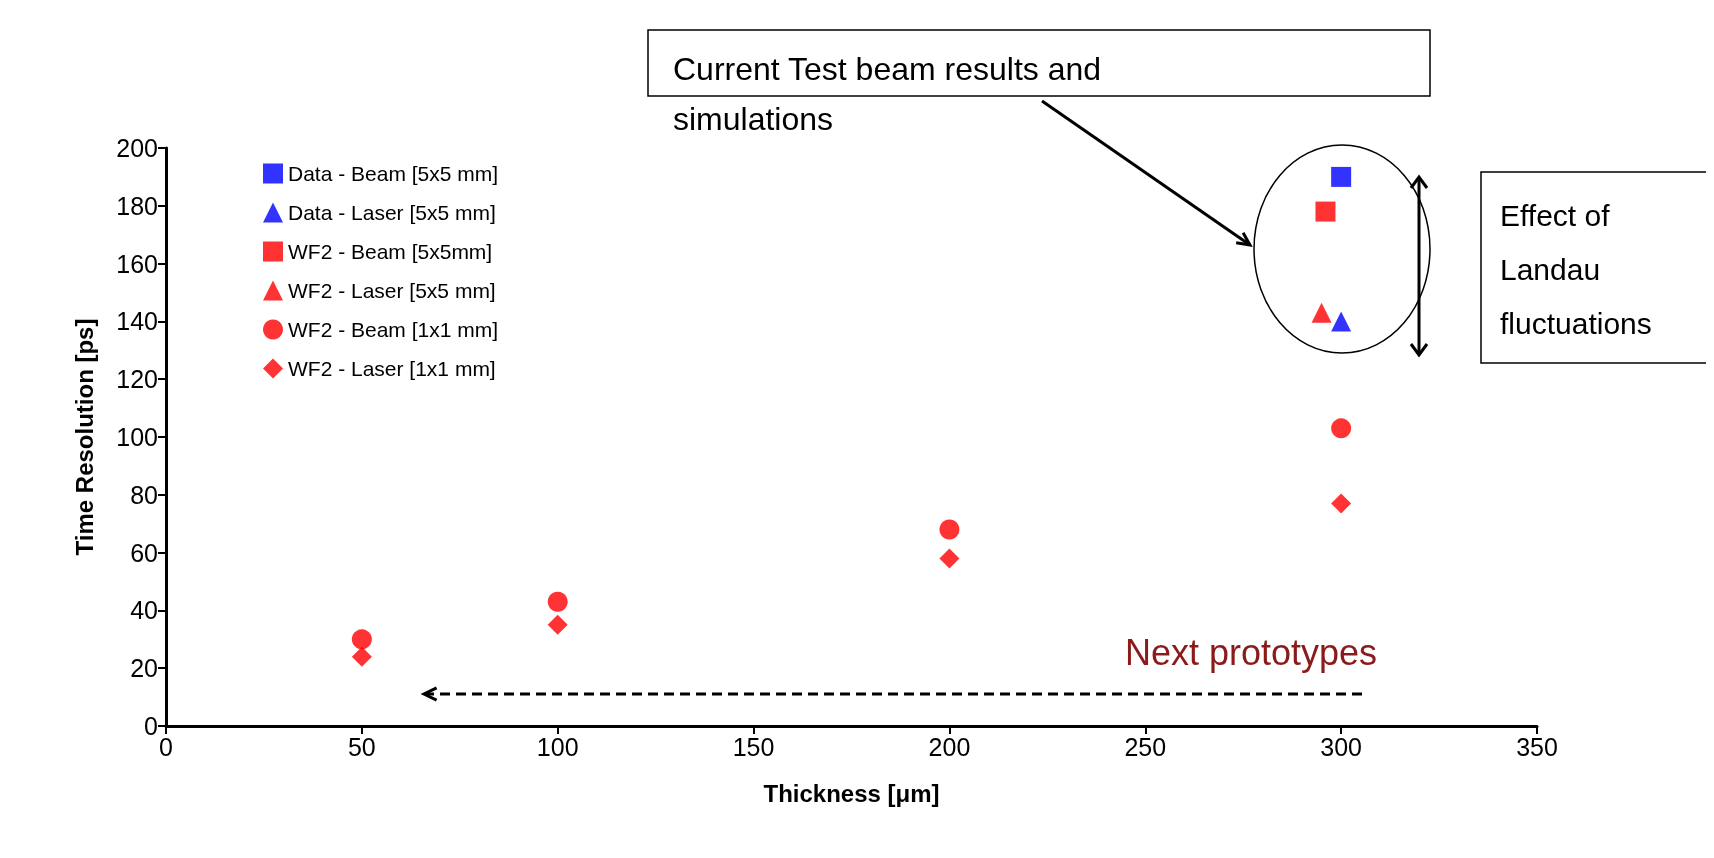 The image size is (1714, 858). I want to click on y-axis-title: Time Resolution [ps], so click(84, 437).